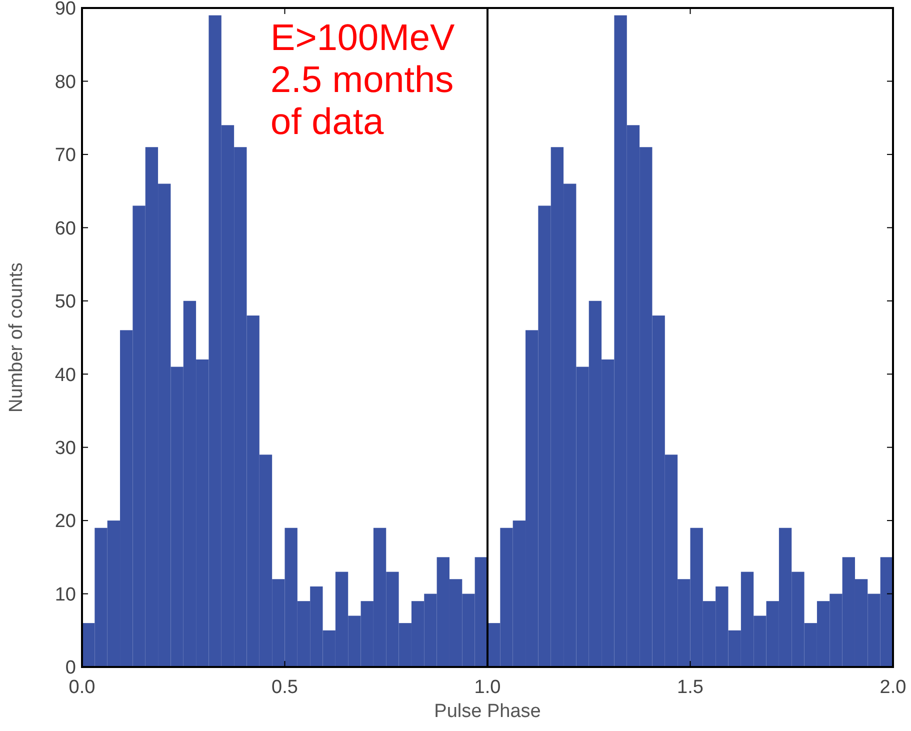  I want to click on y-tick-label: 10, so click(65, 595).